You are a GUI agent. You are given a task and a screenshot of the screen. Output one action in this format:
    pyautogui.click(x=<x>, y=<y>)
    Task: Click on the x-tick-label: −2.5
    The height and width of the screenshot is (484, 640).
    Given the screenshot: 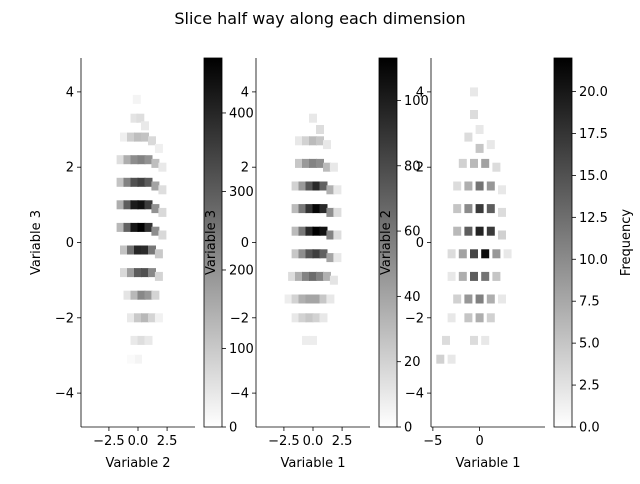 What is the action you would take?
    pyautogui.click(x=284, y=441)
    